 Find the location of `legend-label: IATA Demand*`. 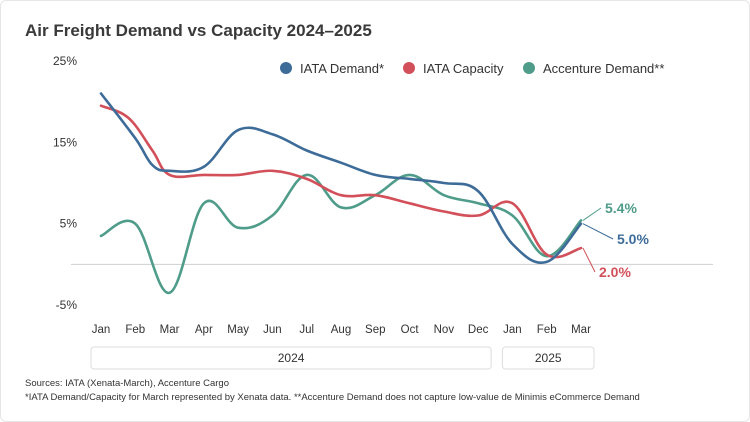

legend-label: IATA Demand* is located at coordinates (342, 68).